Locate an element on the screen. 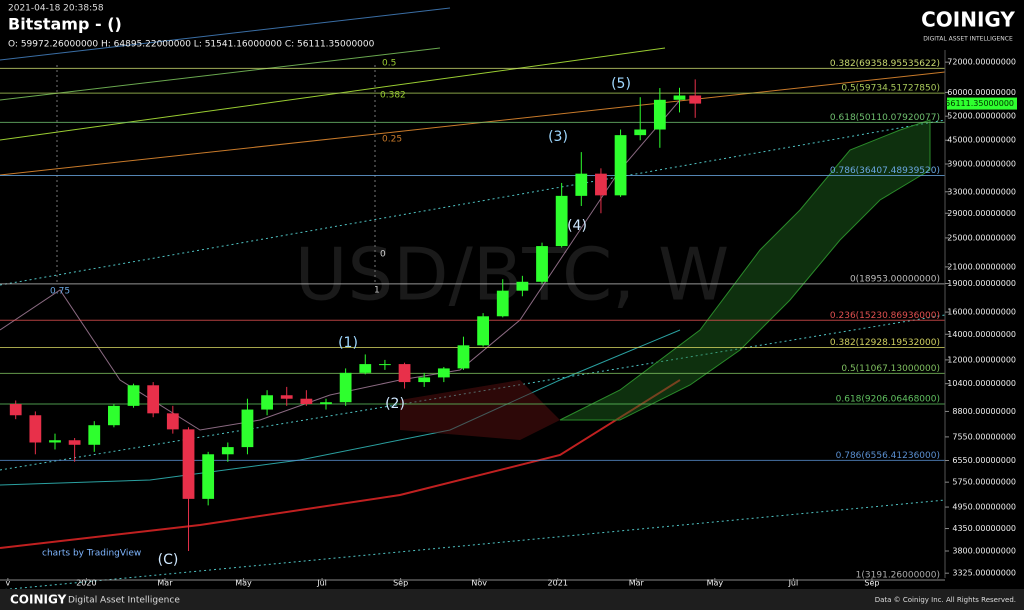 Image resolution: width=1024 pixels, height=610 pixels. y-tick-label: 45000.00000000 is located at coordinates (981, 140).